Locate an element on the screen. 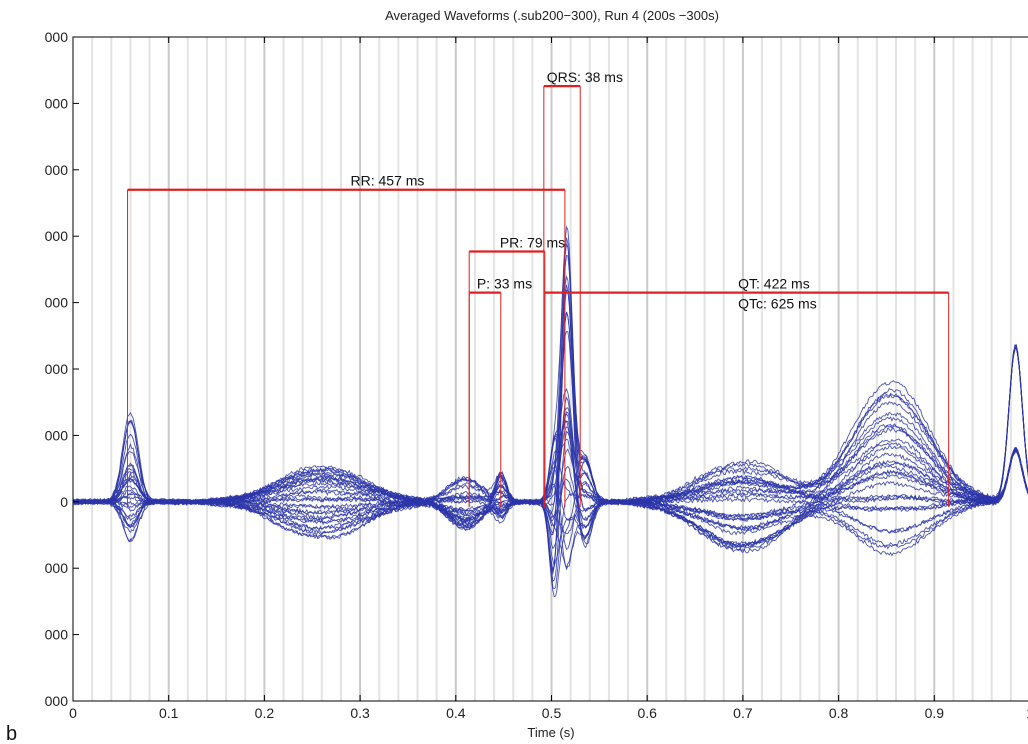  x-tick-label: 0.5 is located at coordinates (552, 713).